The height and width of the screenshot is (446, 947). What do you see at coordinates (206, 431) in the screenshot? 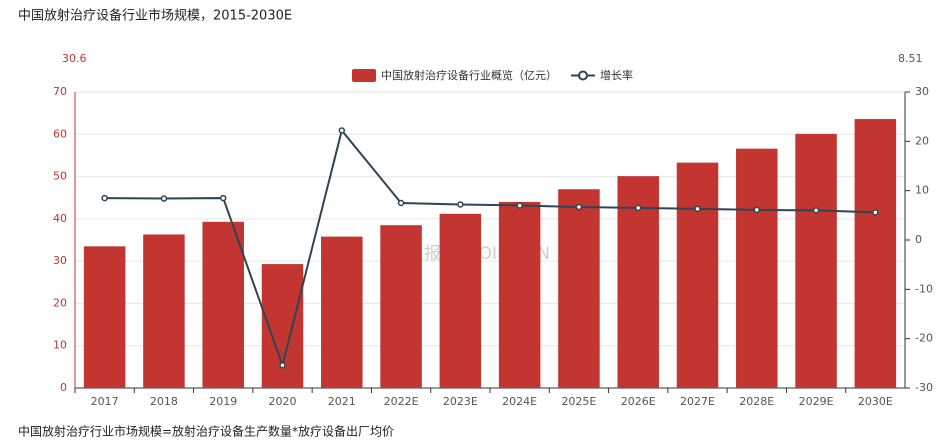
I see `footnote: 中国放射治疗行业市场规模=放射治疗设备生产数量*放疗设备出厂均价` at bounding box center [206, 431].